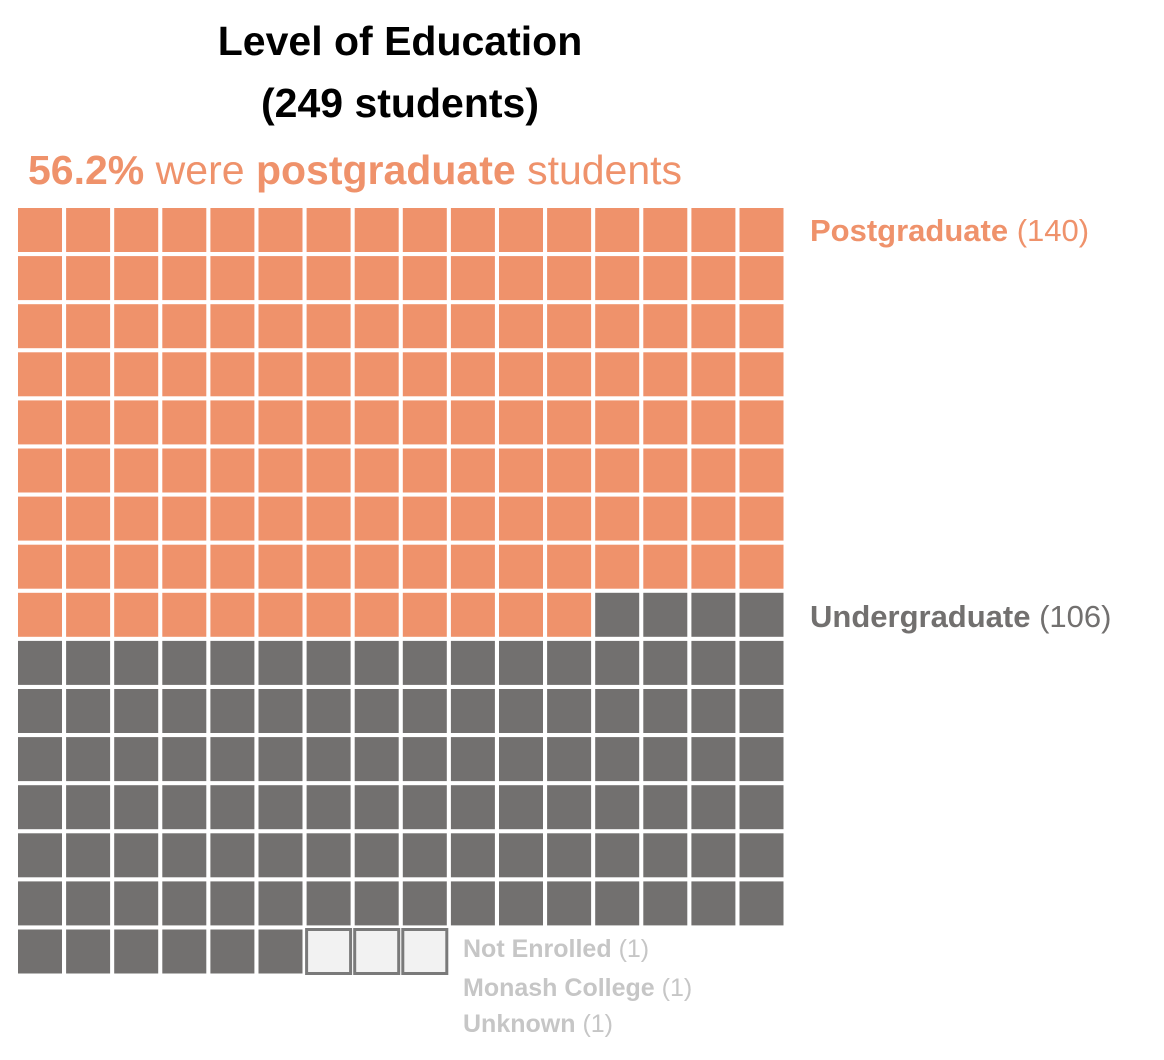  What do you see at coordinates (519, 1024) in the screenshot?
I see `legend-unknown-name: Unknown` at bounding box center [519, 1024].